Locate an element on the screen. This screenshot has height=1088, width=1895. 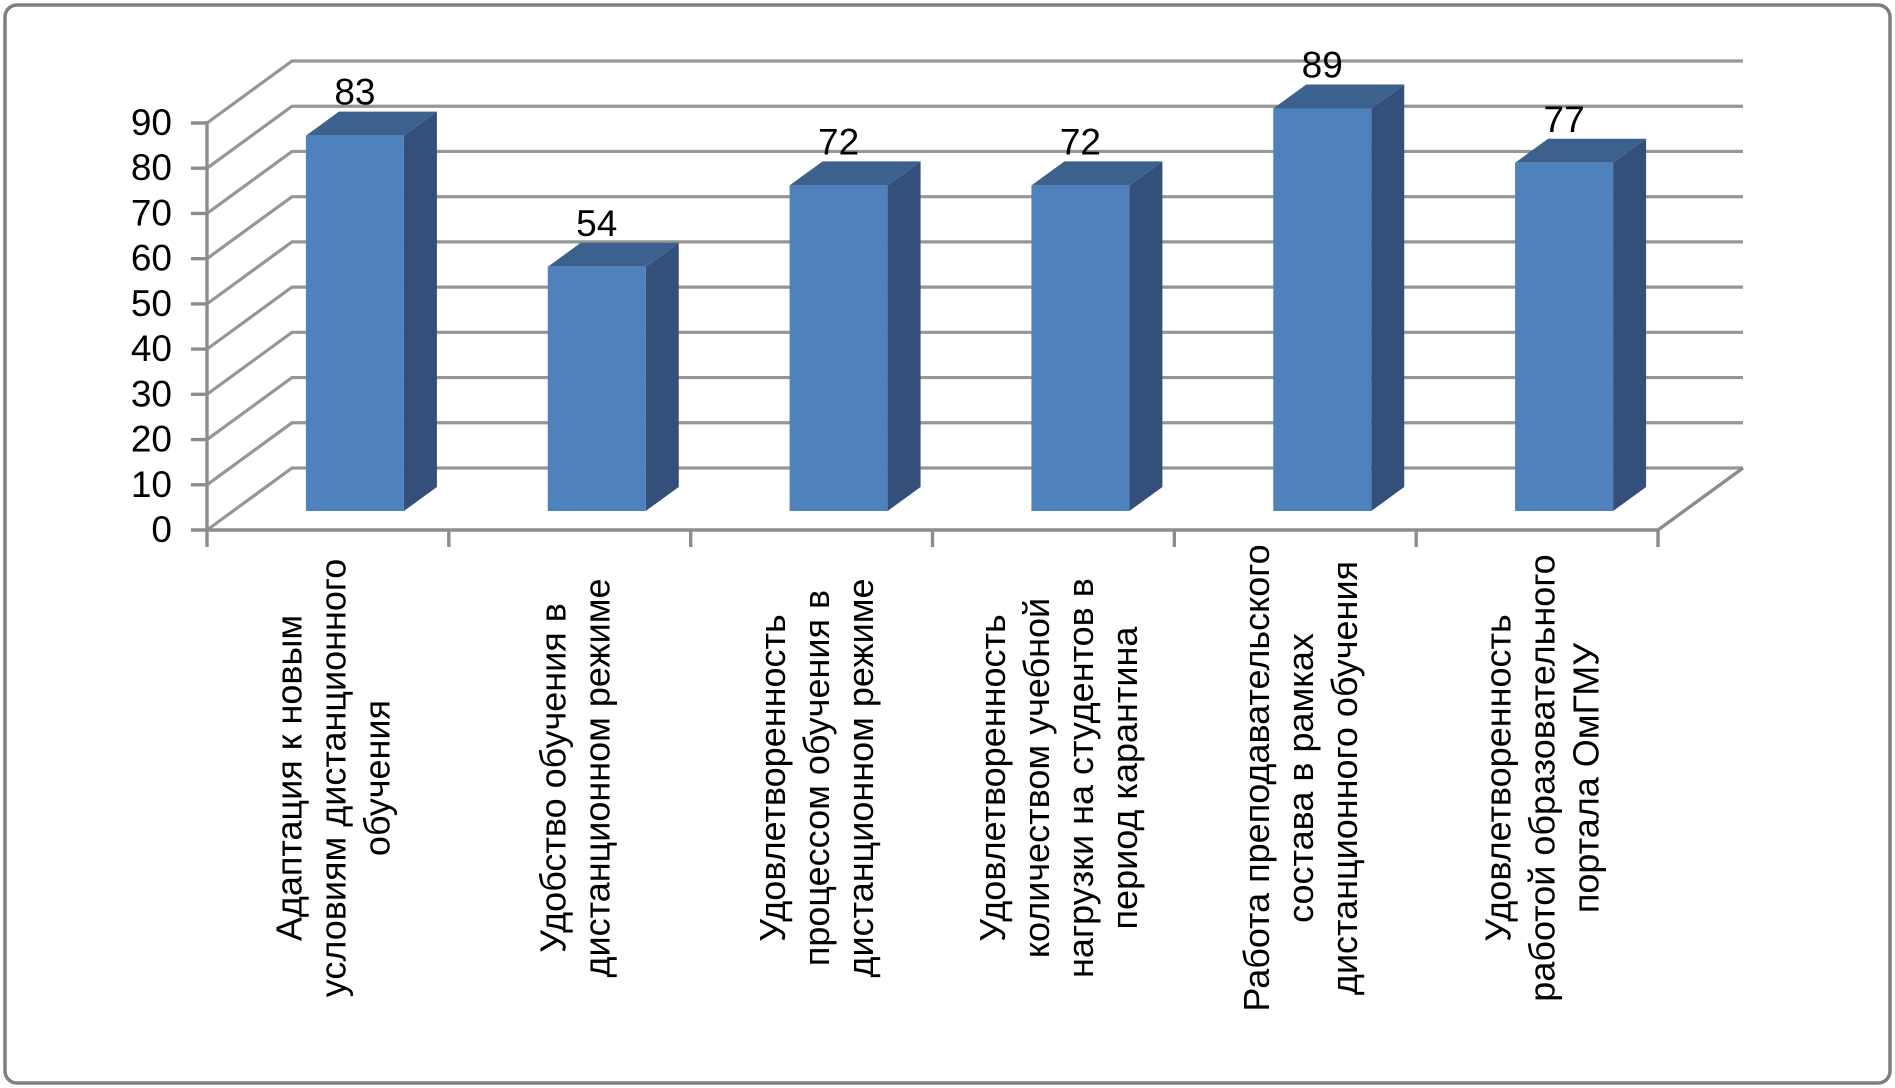
bar-group-6: 77 is located at coordinates (1581, 305).